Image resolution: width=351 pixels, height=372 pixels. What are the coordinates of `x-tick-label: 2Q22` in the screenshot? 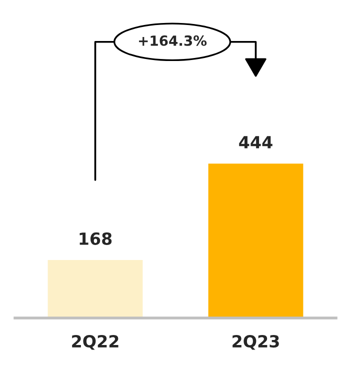 It's located at (95, 342).